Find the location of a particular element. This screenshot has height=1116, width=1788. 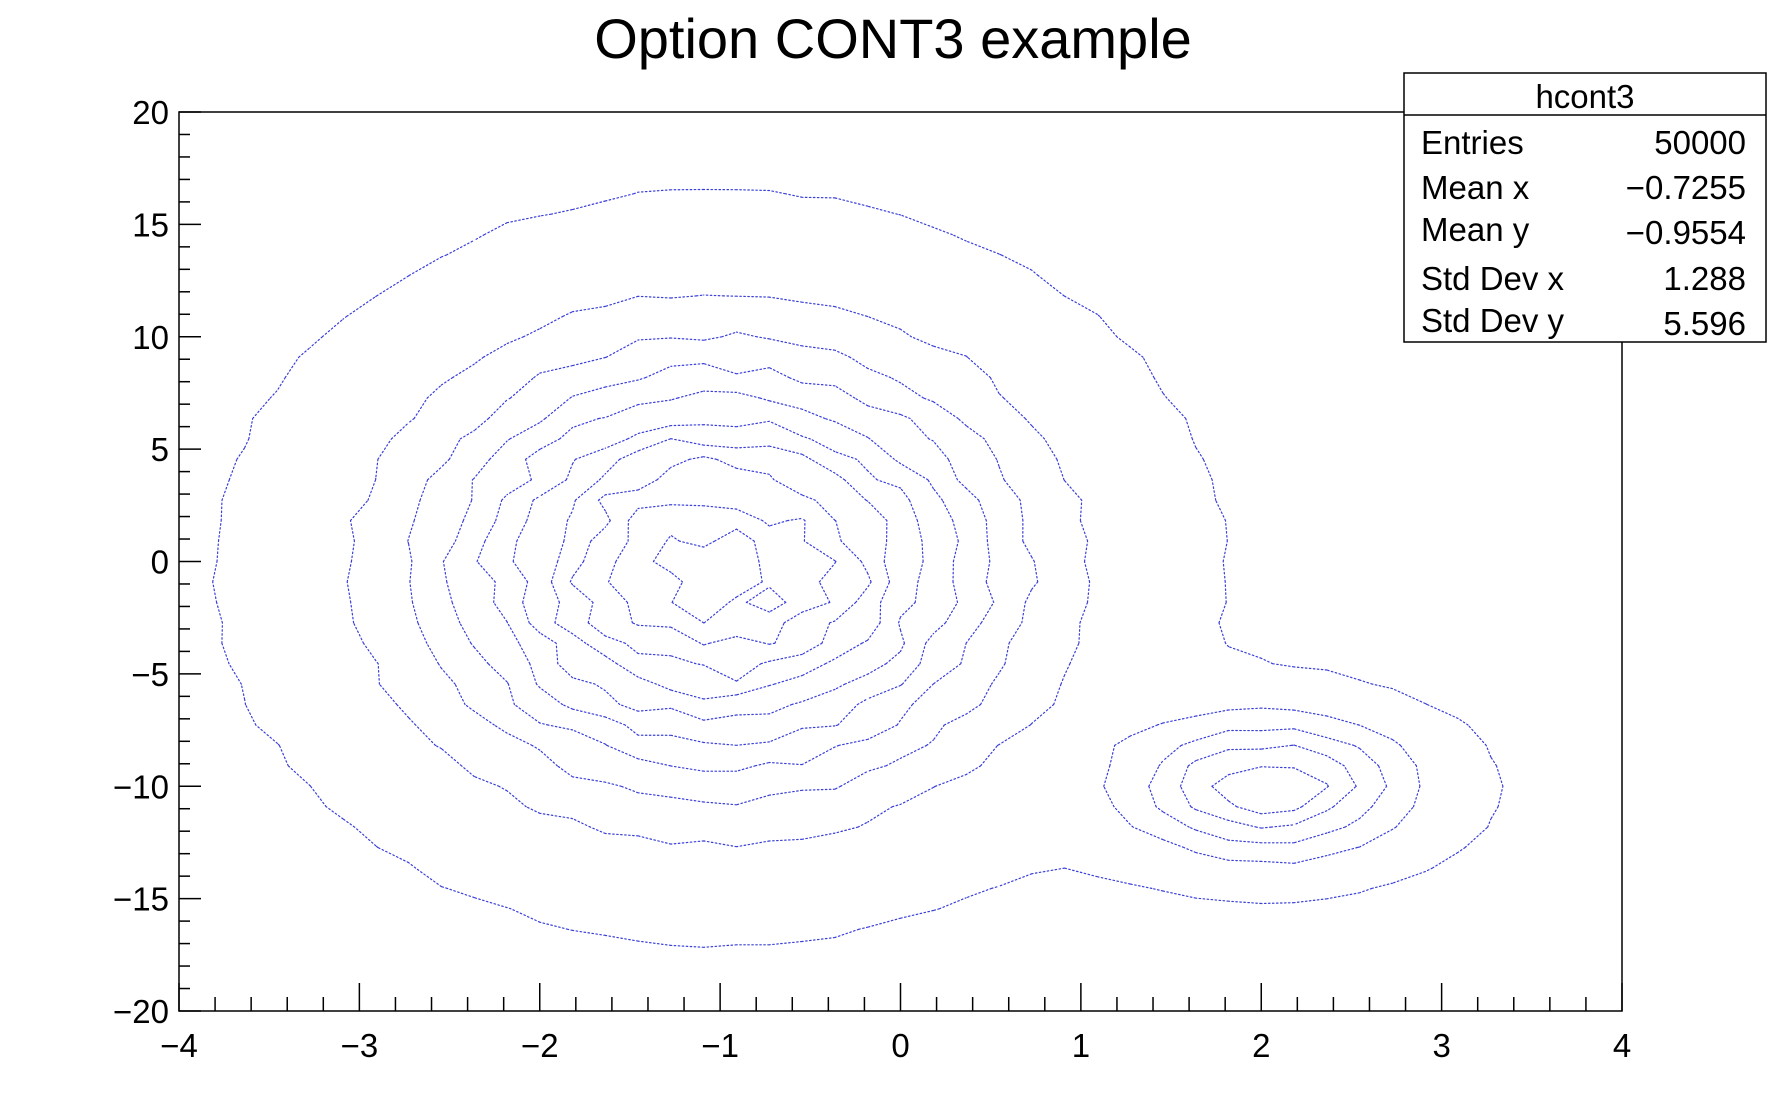

y-tick-label: 5 is located at coordinates (160, 449).